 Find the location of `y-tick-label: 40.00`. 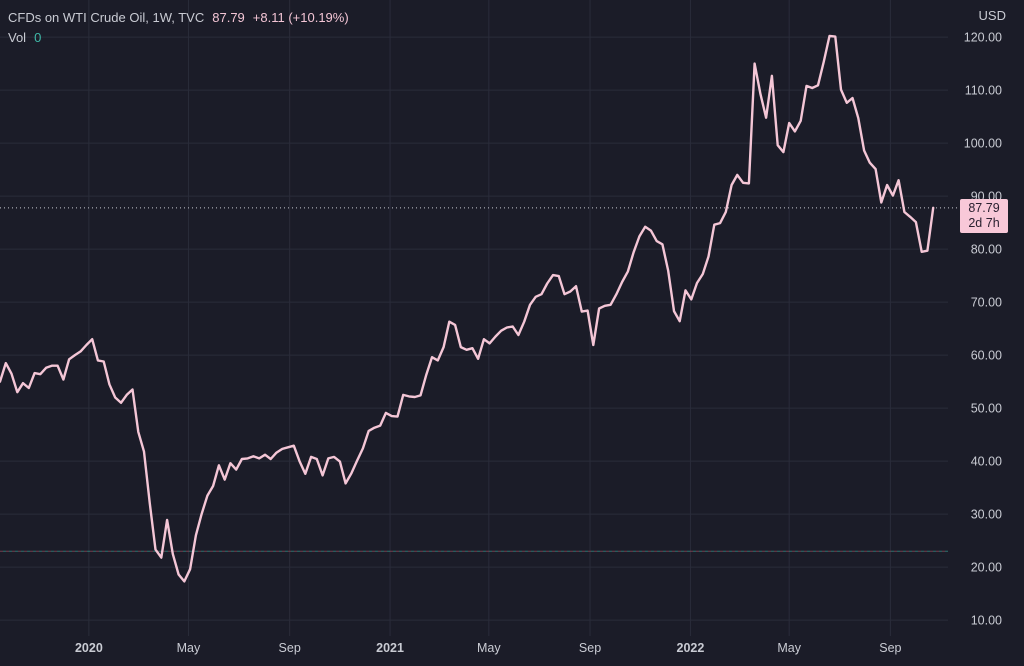

y-tick-label: 40.00 is located at coordinates (986, 462).